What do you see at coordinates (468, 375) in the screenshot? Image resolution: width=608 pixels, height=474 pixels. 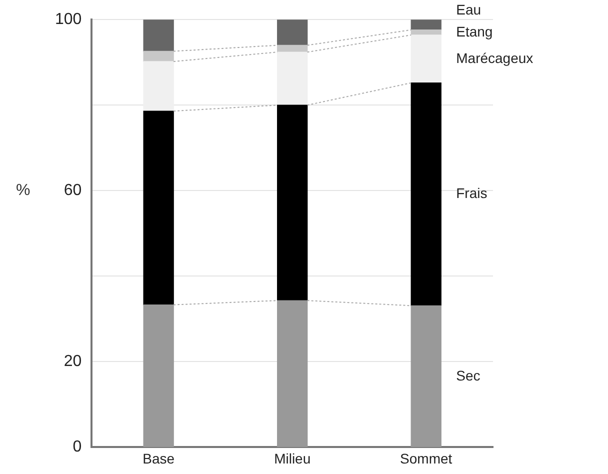 I see `series-label: Sec` at bounding box center [468, 375].